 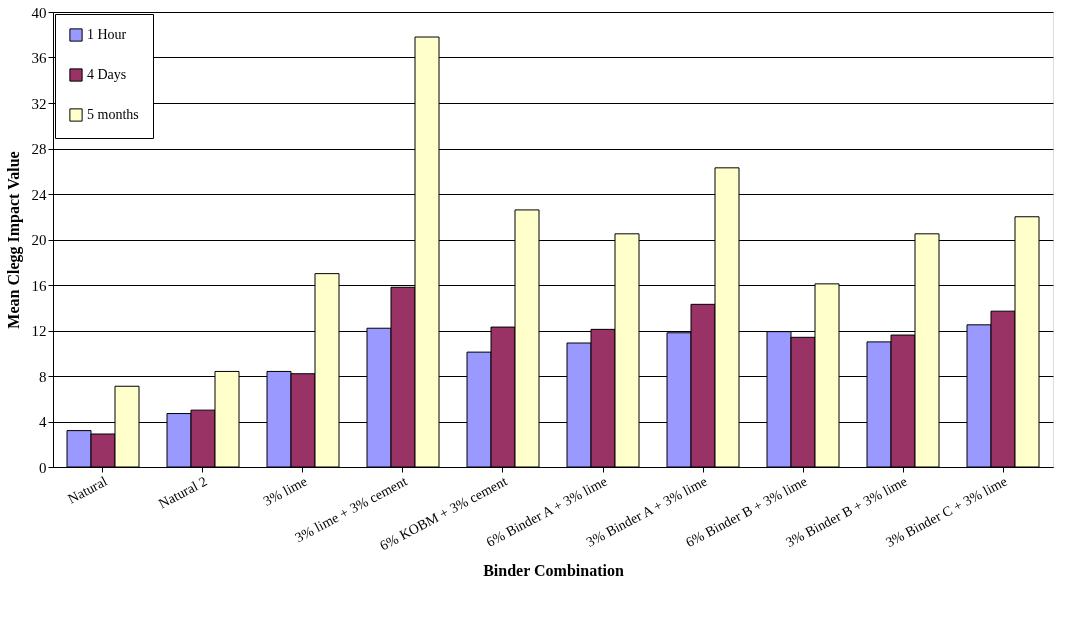 What do you see at coordinates (43, 376) in the screenshot?
I see `y-tick-label: 8` at bounding box center [43, 376].